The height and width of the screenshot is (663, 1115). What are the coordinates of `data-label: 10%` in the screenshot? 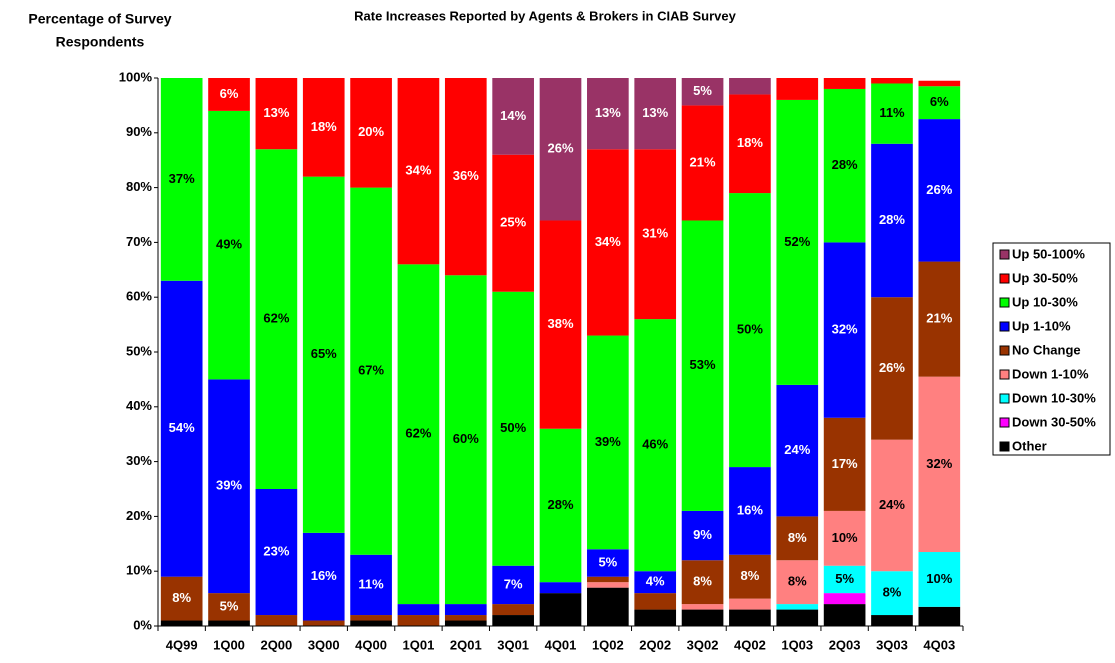 It's located at (939, 578).